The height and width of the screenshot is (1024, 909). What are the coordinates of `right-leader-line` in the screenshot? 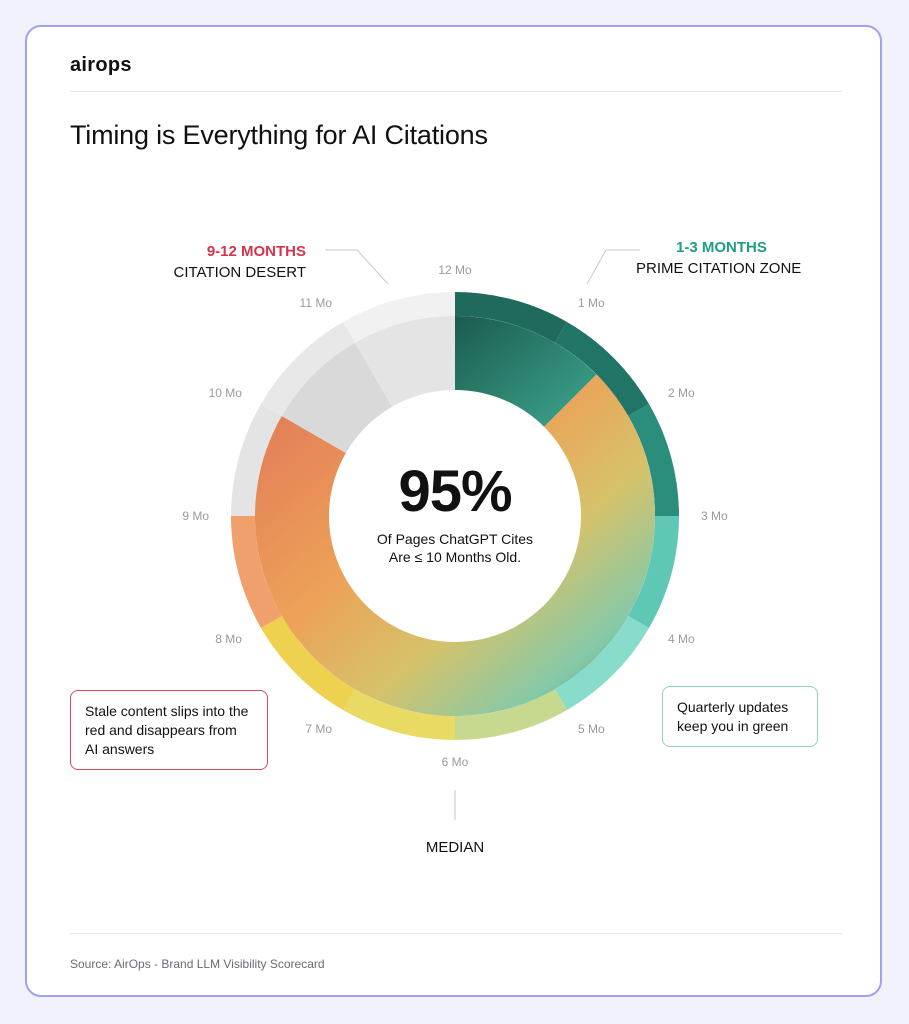 It's located at (613, 267).